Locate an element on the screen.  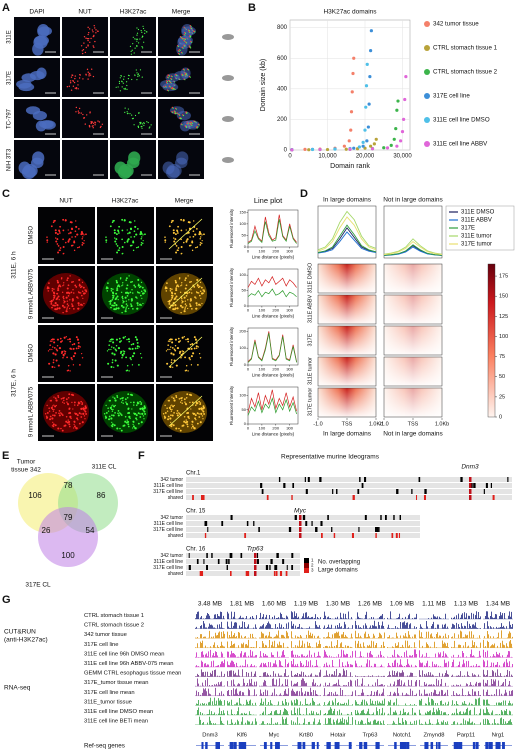
heatmap-frame is located at coordinates (413, 278).